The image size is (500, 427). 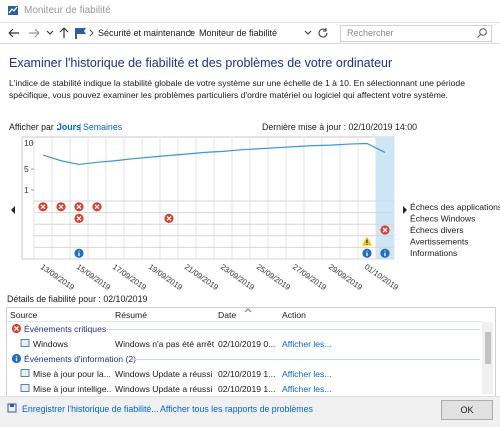 What do you see at coordinates (340, 127) in the screenshot?
I see `last-update: Dernière mise à jour : 02/10/2019 14:00` at bounding box center [340, 127].